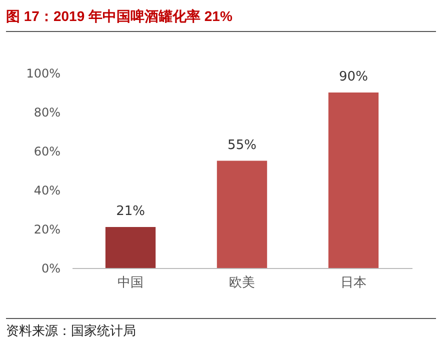  What do you see at coordinates (47, 113) in the screenshot?
I see `y-tick-label: 80%` at bounding box center [47, 113].